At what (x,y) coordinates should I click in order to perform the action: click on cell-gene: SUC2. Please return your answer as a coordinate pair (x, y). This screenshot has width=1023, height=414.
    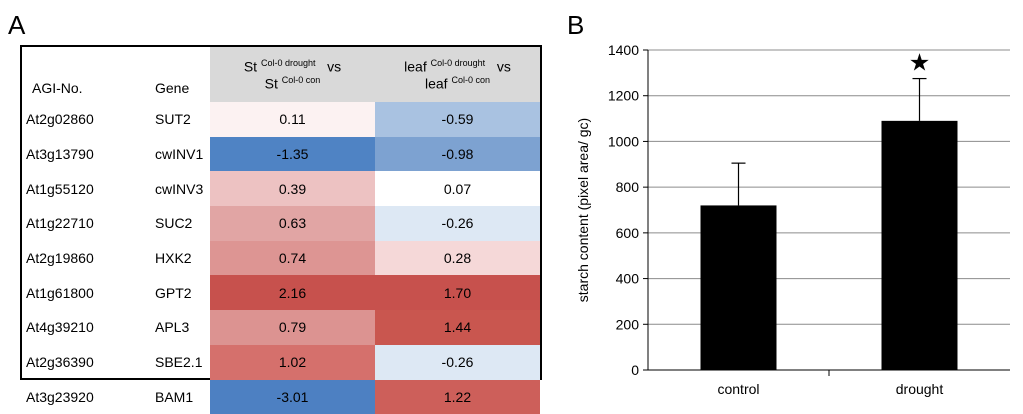
    Looking at the image, I should click on (173, 223).